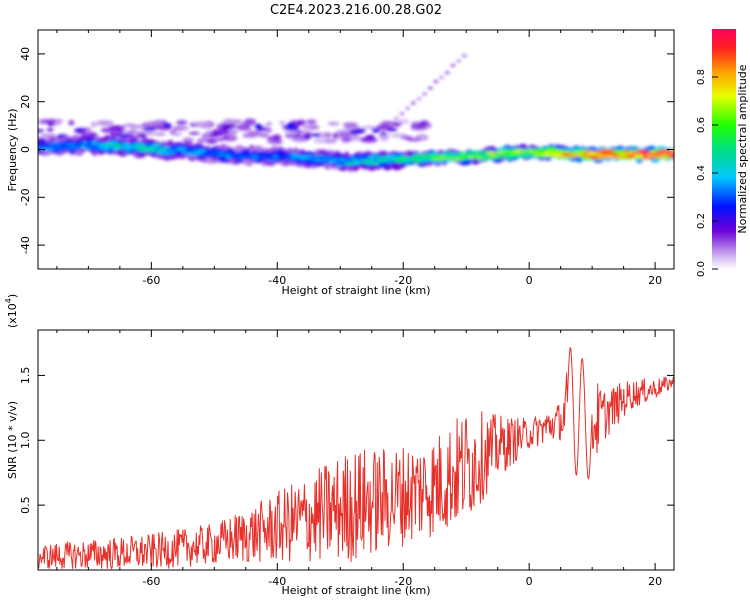 Image resolution: width=750 pixels, height=600 pixels. I want to click on spectrogram-ylabel: Frequency (Hz), so click(12, 150).